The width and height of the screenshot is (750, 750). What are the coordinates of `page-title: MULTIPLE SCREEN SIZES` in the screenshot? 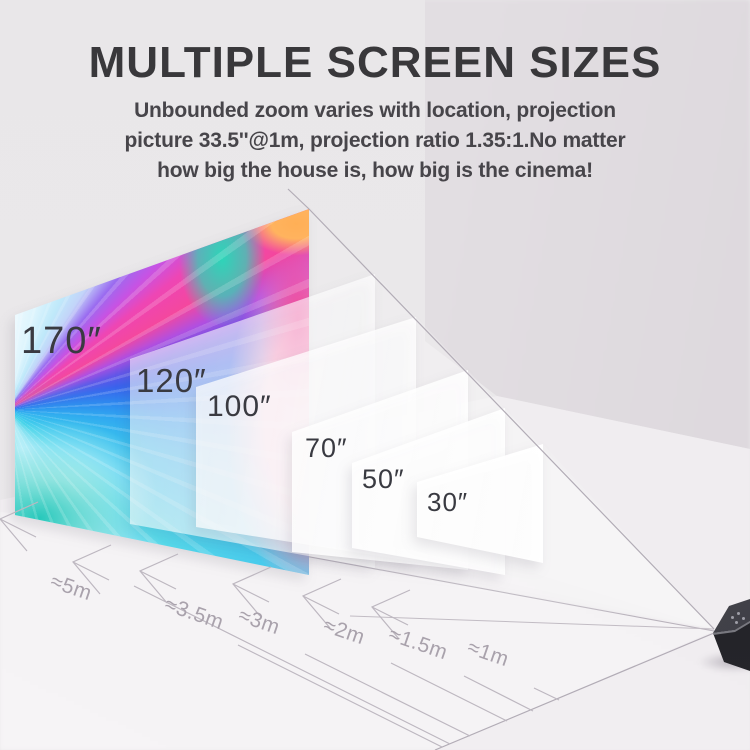 It's located at (375, 62).